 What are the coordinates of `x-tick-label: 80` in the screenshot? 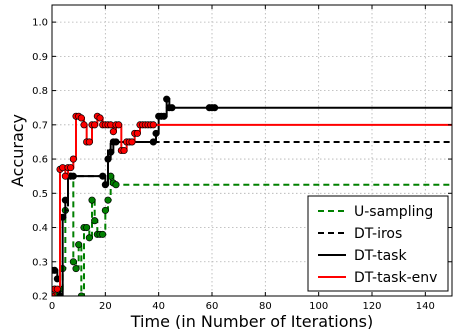 It's located at (265, 306).